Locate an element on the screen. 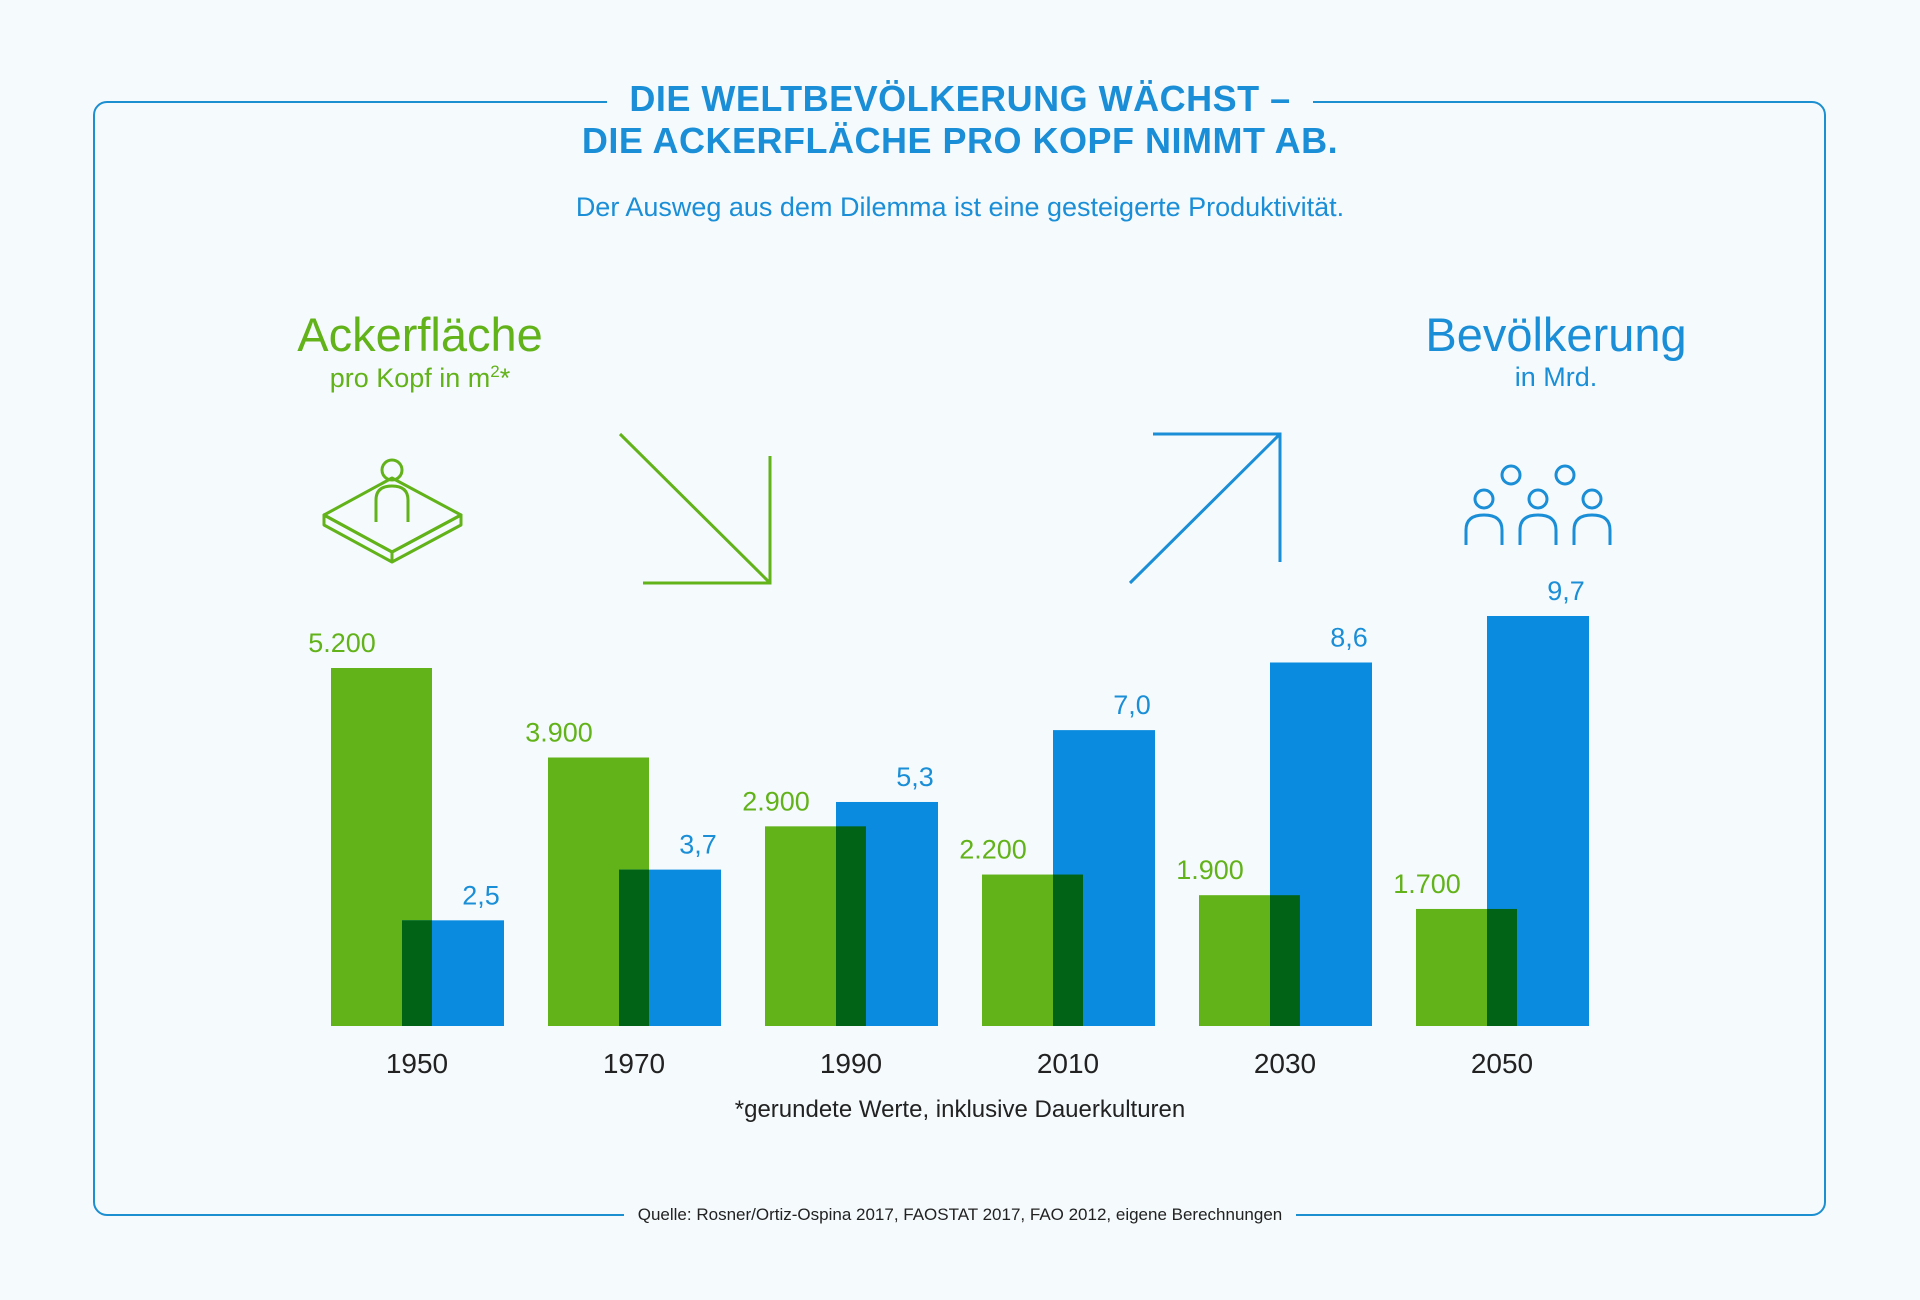 This screenshot has width=1920, height=1300. bar-overlap-2010 is located at coordinates (1068, 950).